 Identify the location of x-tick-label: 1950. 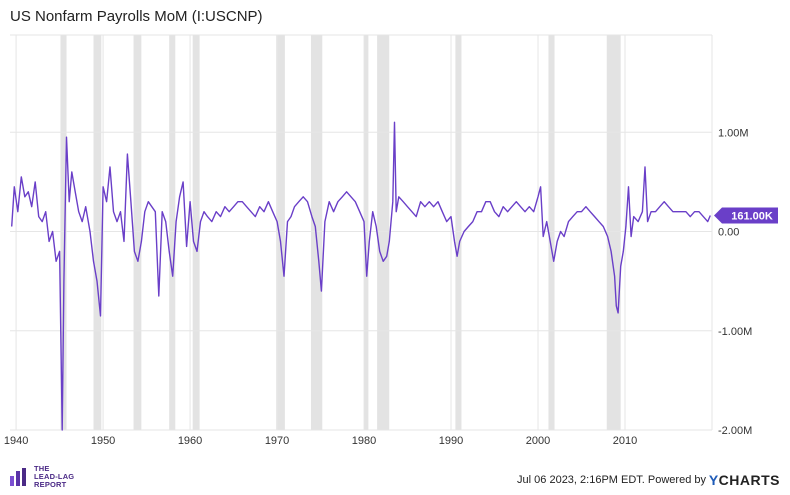
(103, 441).